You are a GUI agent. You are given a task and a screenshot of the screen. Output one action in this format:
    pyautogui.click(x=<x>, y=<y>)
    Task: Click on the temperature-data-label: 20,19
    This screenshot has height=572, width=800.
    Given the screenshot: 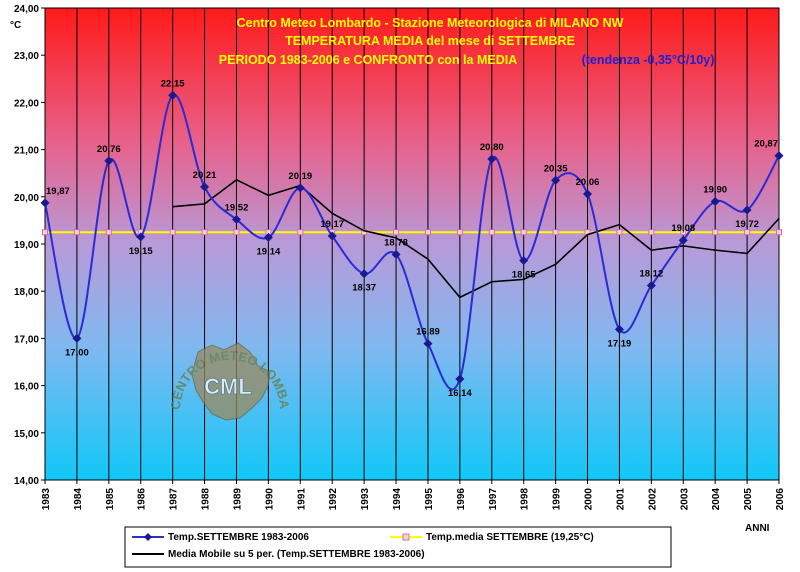 What is the action you would take?
    pyautogui.click(x=300, y=176)
    